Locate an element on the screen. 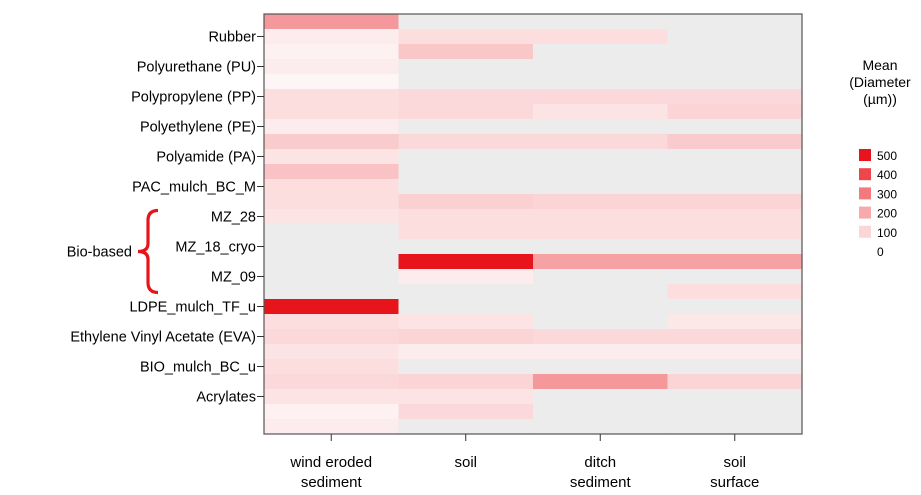  x-tick-label: soil surface is located at coordinates (734, 472).